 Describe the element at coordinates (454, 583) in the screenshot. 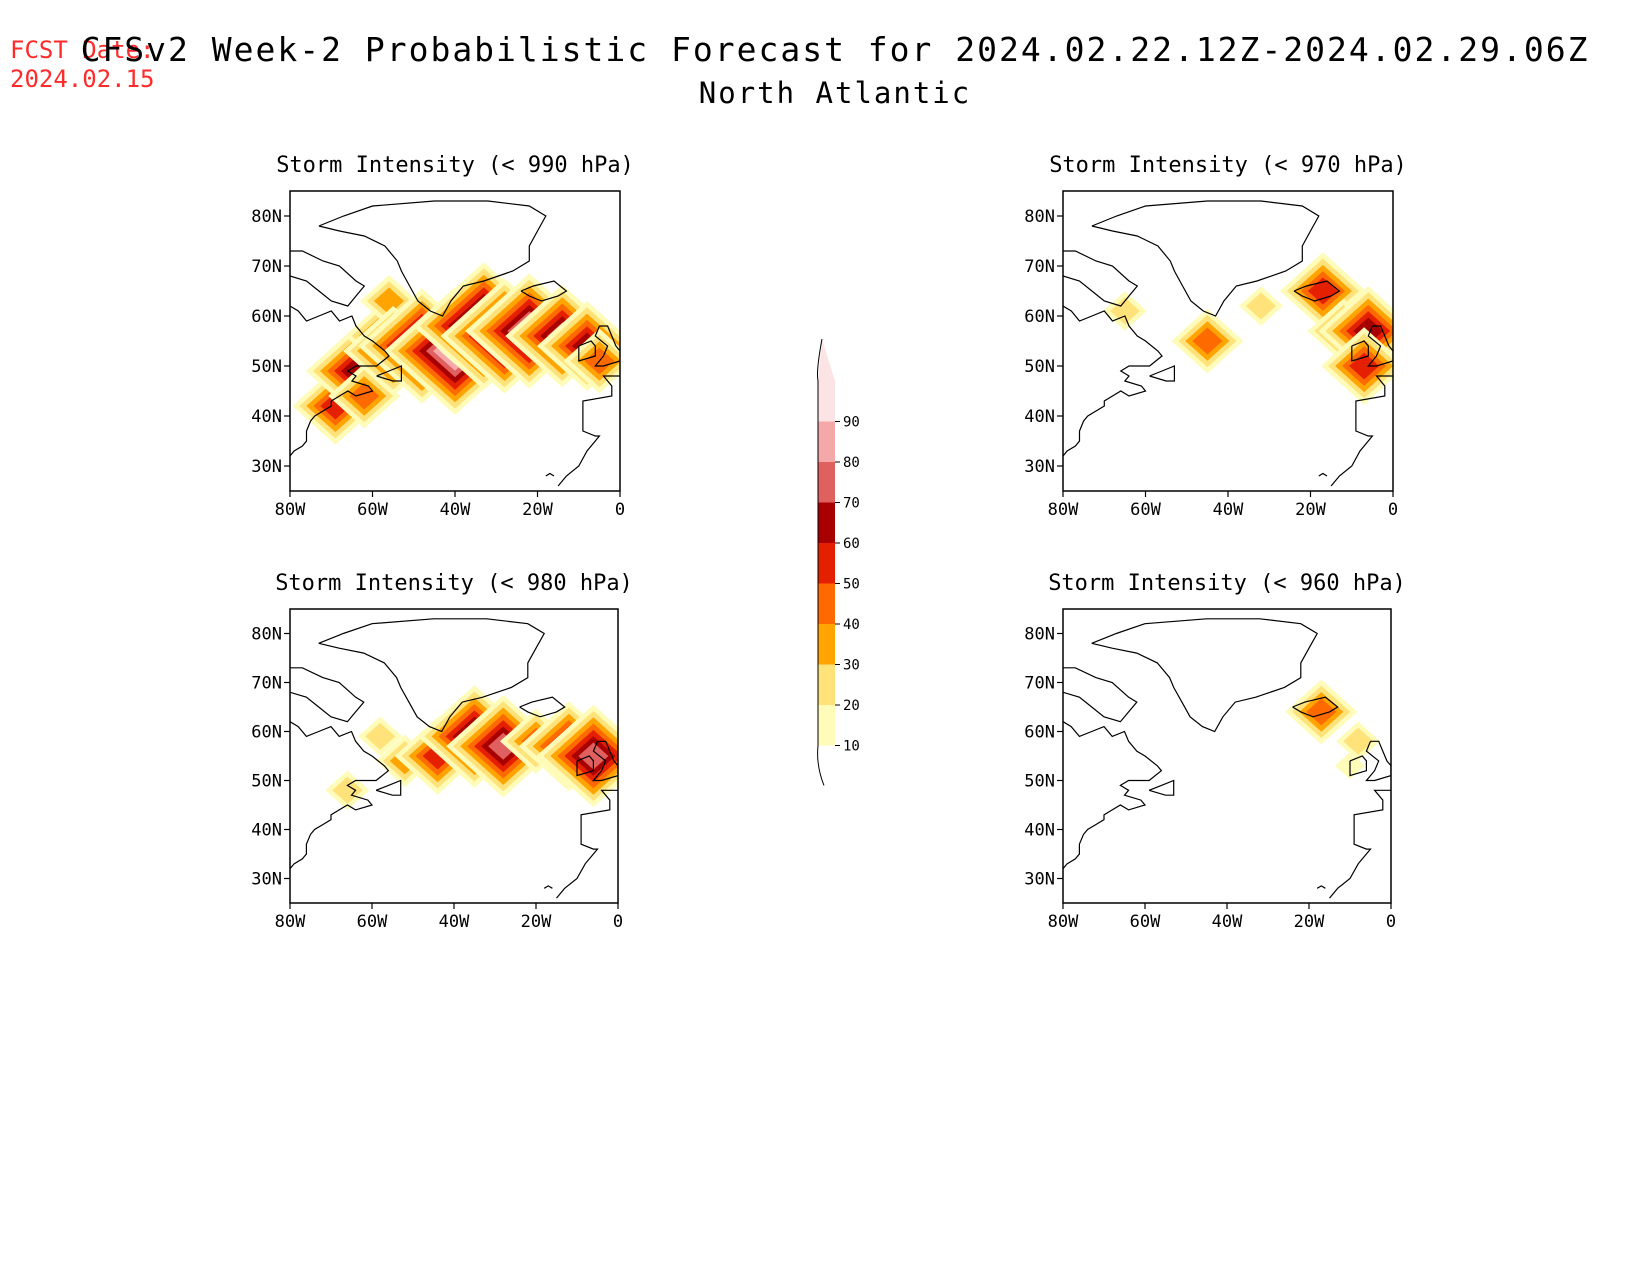

I see `panel-title: Storm Intensity (< 980 hPa)` at that location.